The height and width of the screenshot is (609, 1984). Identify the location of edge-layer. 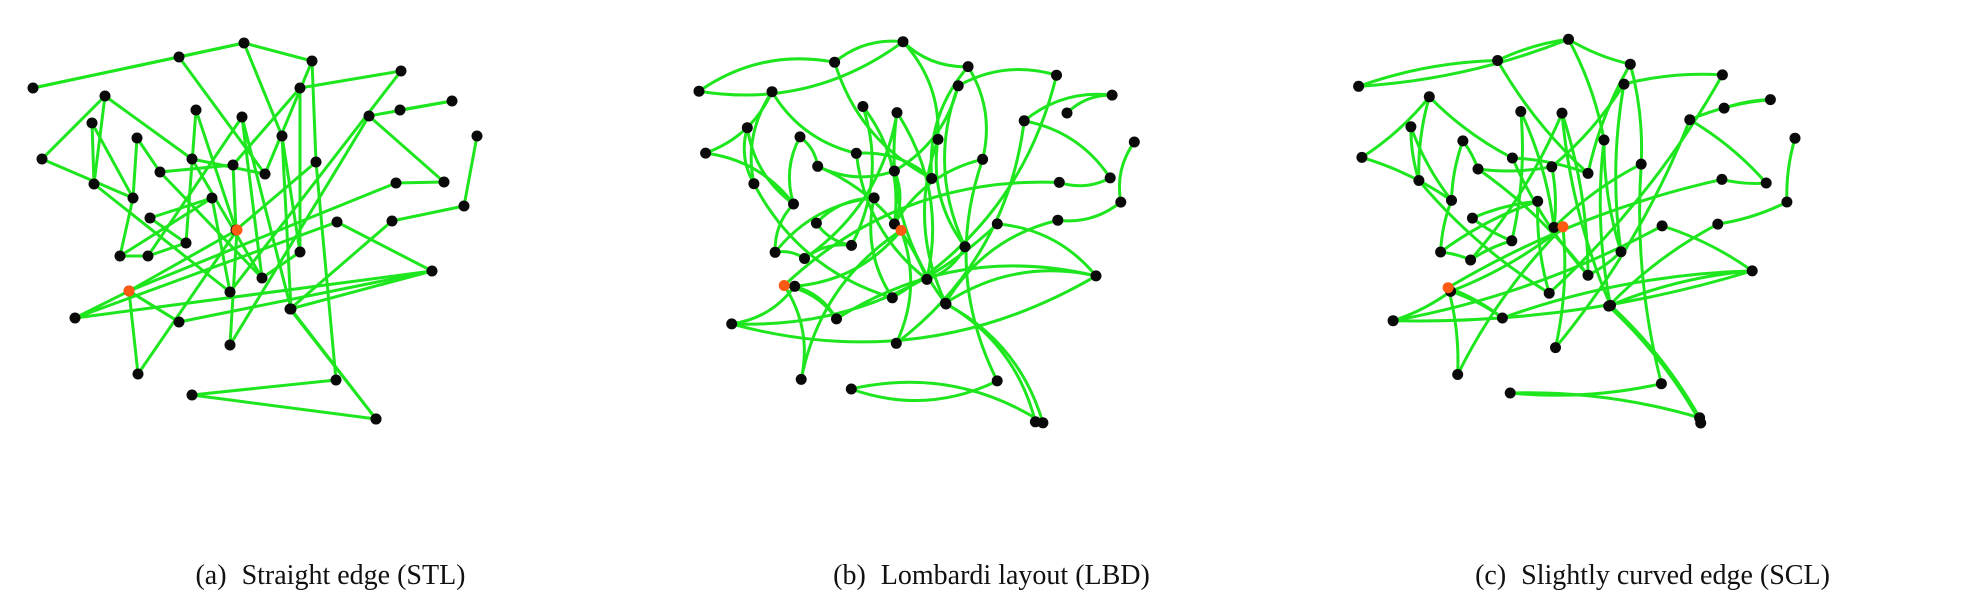
(916, 232).